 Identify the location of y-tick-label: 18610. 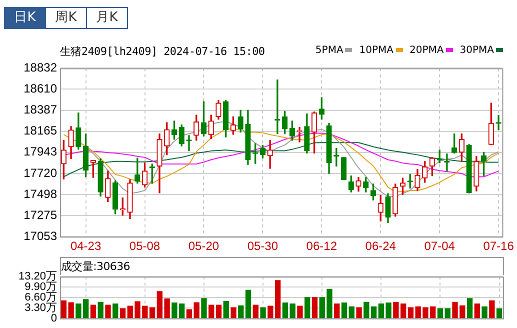
(41, 89).